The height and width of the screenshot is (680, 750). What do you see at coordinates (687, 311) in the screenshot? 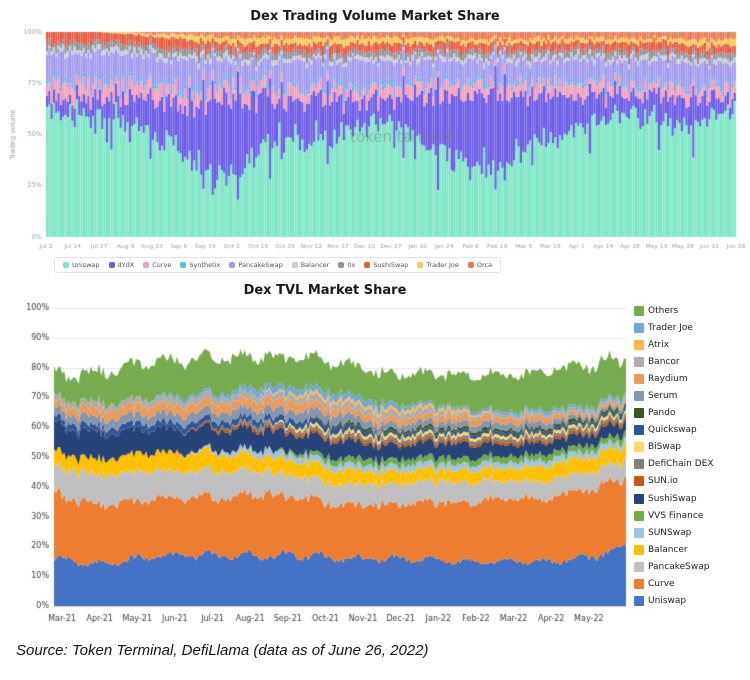
I see `legend-item-others: Others` at bounding box center [687, 311].